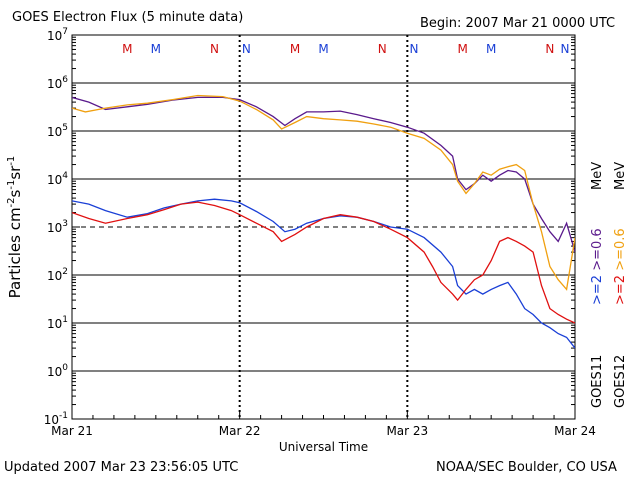 Image resolution: width=640 pixels, height=480 pixels. Describe the element at coordinates (57, 371) in the screenshot. I see `y-tick-label: 10⁰` at that location.